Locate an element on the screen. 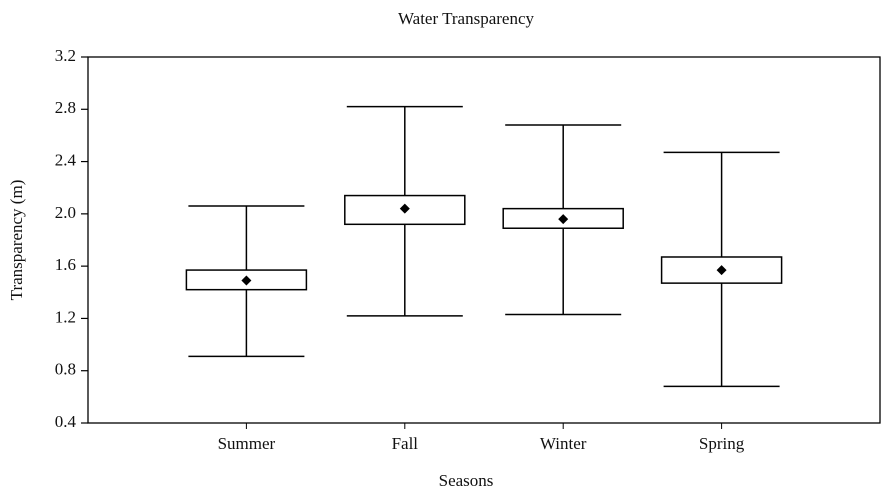  y-tick-label: 0.8 is located at coordinates (65, 369).